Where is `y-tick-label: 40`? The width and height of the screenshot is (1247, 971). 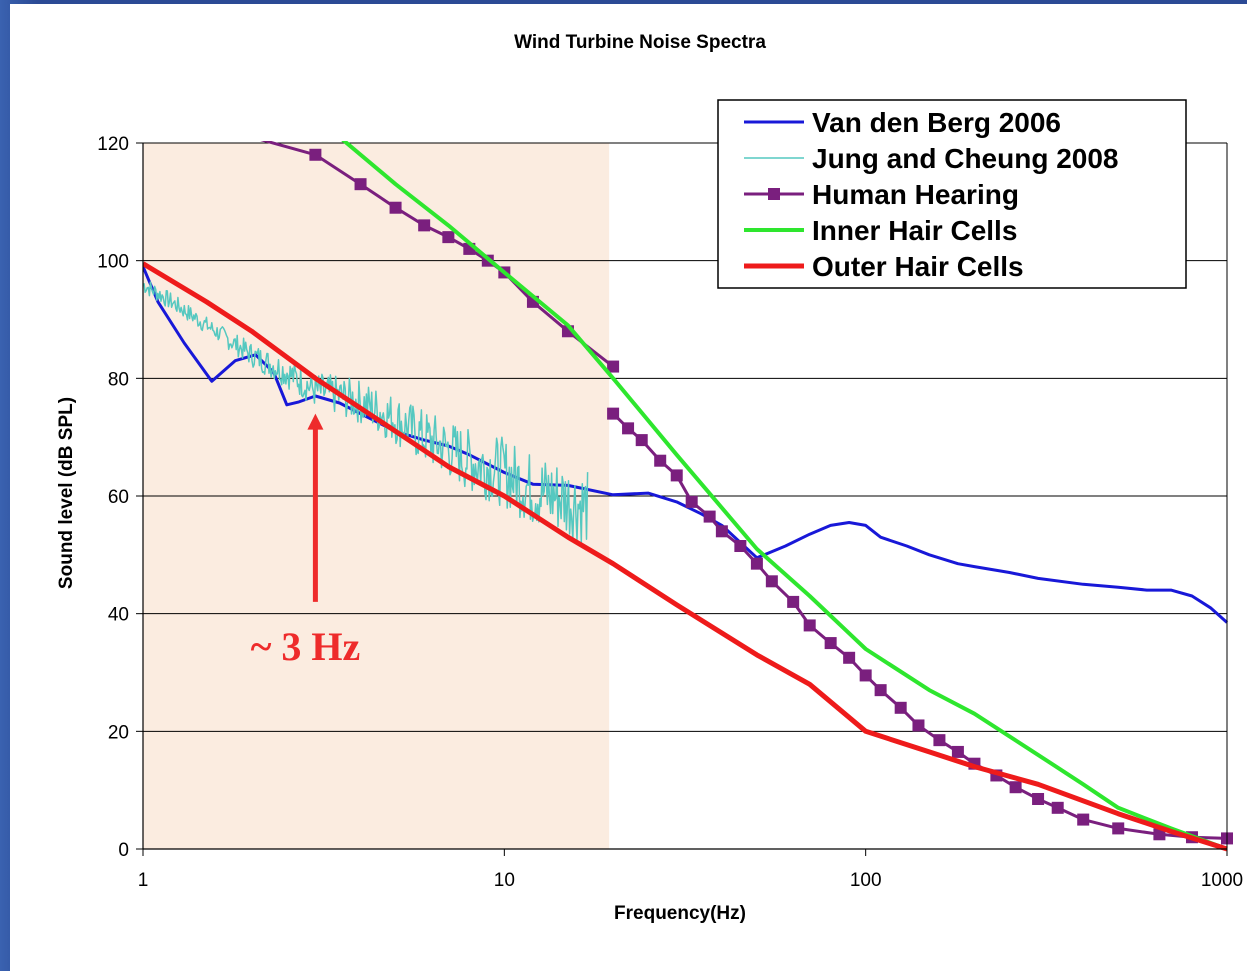
y-tick-label: 40 is located at coordinates (118, 615).